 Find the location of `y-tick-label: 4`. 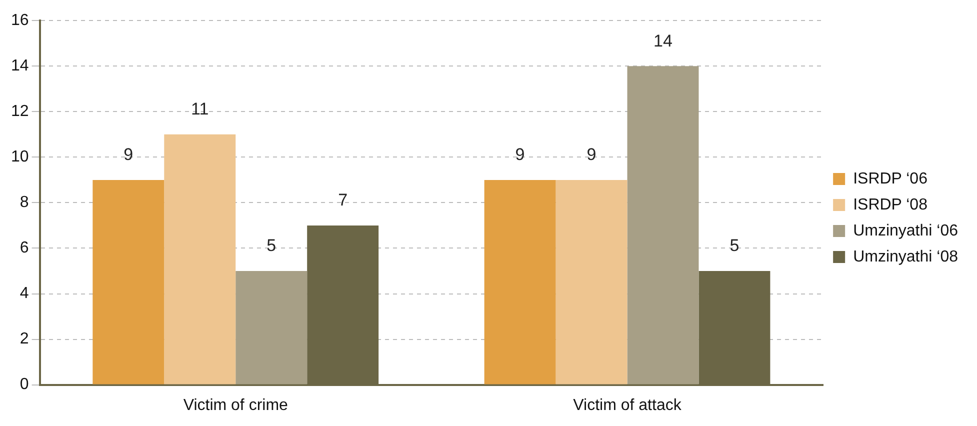

y-tick-label: 4 is located at coordinates (24, 293).